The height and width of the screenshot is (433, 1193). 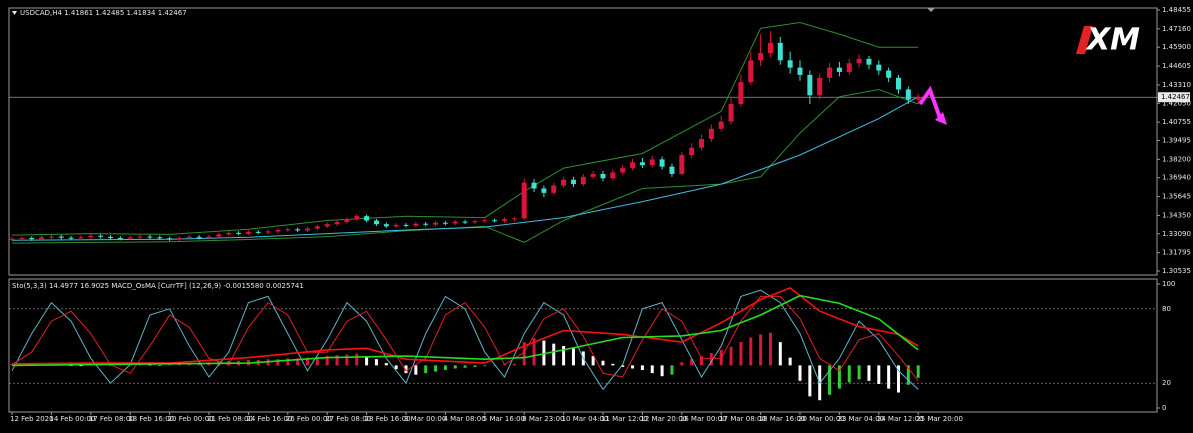 I want to click on x-tick-label: 21 Feb 08:00, so click(x=230, y=419).